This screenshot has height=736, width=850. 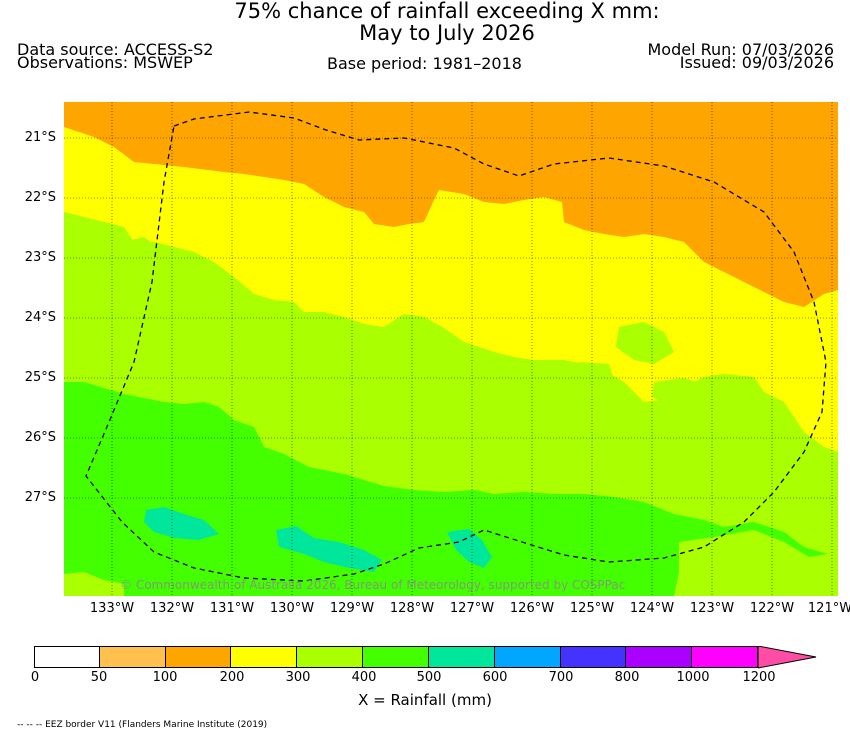 I want to click on colorbar-tick: 1000, so click(x=693, y=677).